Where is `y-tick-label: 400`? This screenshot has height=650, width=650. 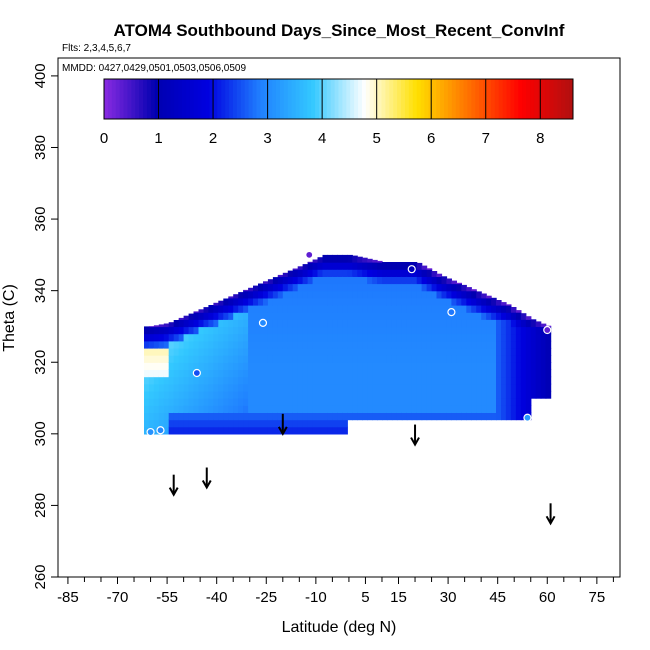 y-tick-label: 400 is located at coordinates (40, 75).